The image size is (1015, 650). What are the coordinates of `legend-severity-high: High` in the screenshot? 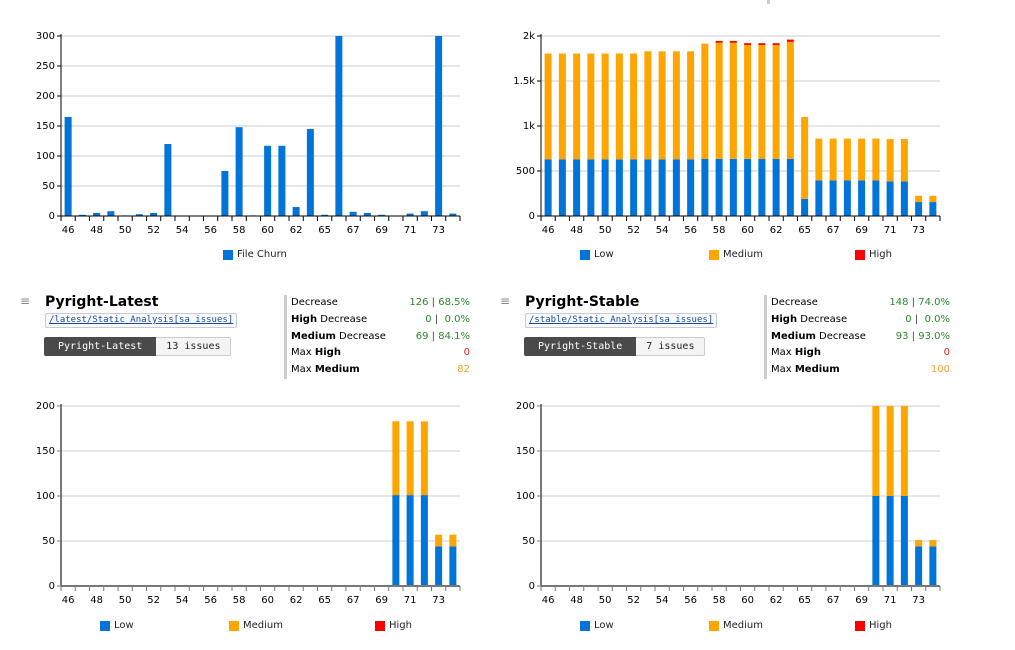 It's located at (873, 254).